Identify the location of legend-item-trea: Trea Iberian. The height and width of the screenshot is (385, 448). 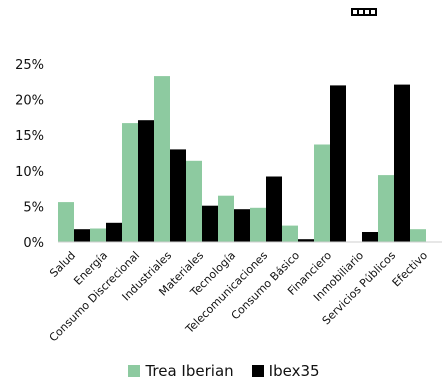
(181, 371).